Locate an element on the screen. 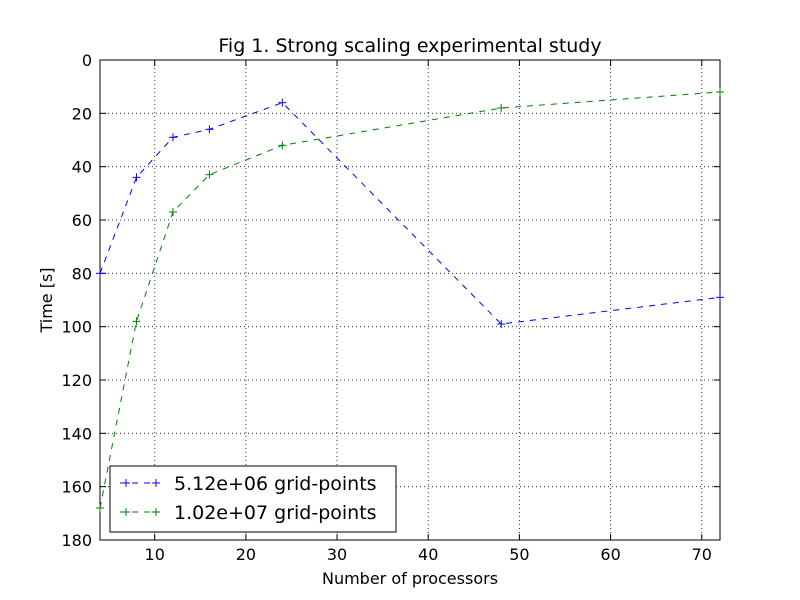  legend-entry: 5.12e+06 grid-points is located at coordinates (248, 484).